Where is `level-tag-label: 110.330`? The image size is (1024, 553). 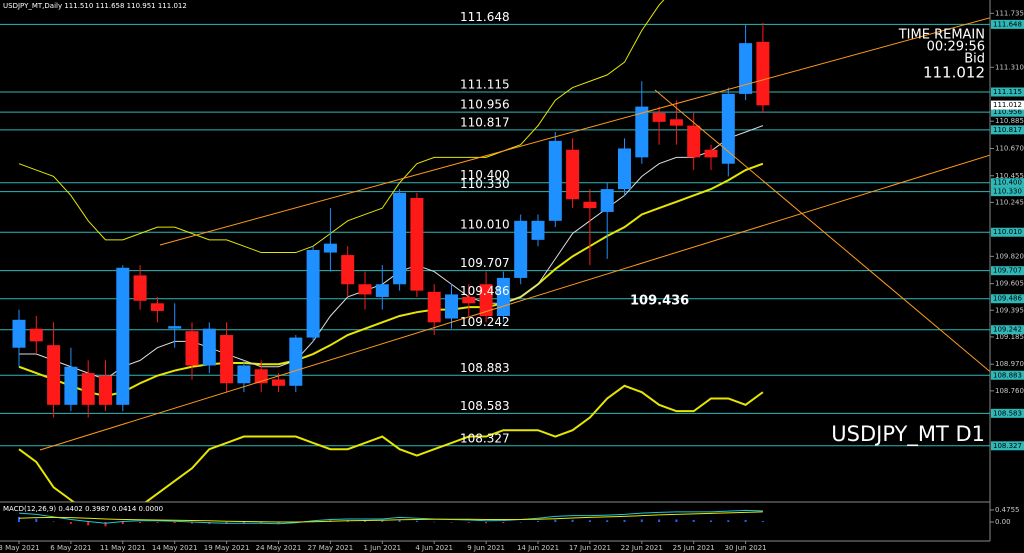 level-tag-label: 110.330 is located at coordinates (1007, 192).